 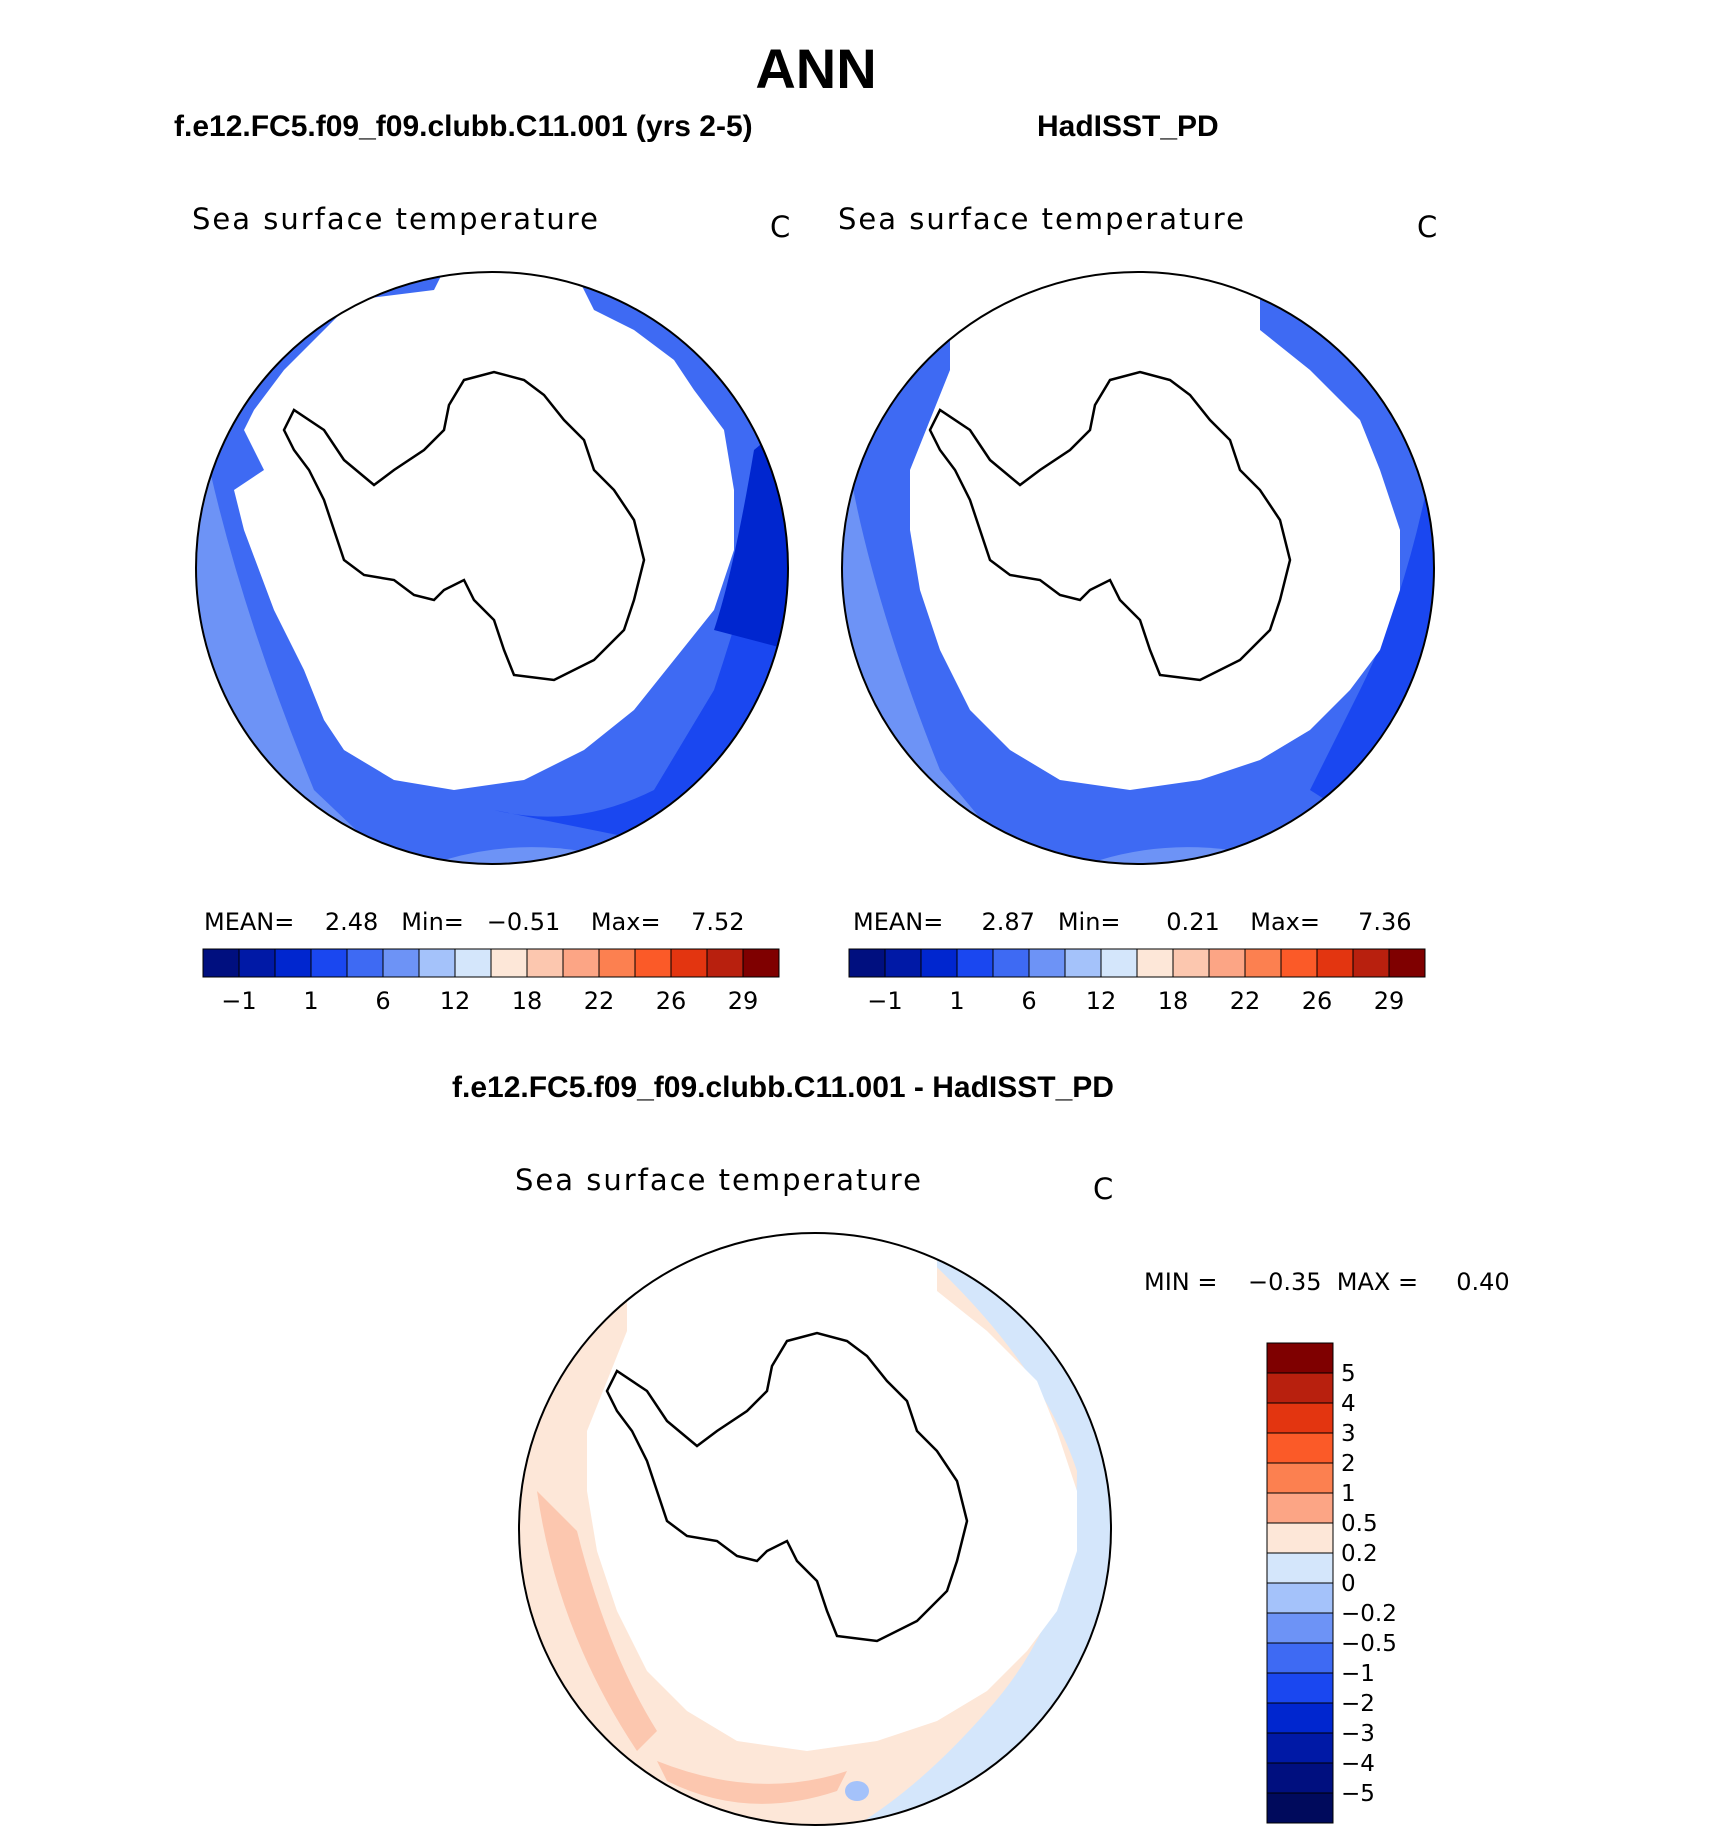 What do you see at coordinates (743, 1001) in the screenshot?
I see `colorbar-tick-label: 29` at bounding box center [743, 1001].